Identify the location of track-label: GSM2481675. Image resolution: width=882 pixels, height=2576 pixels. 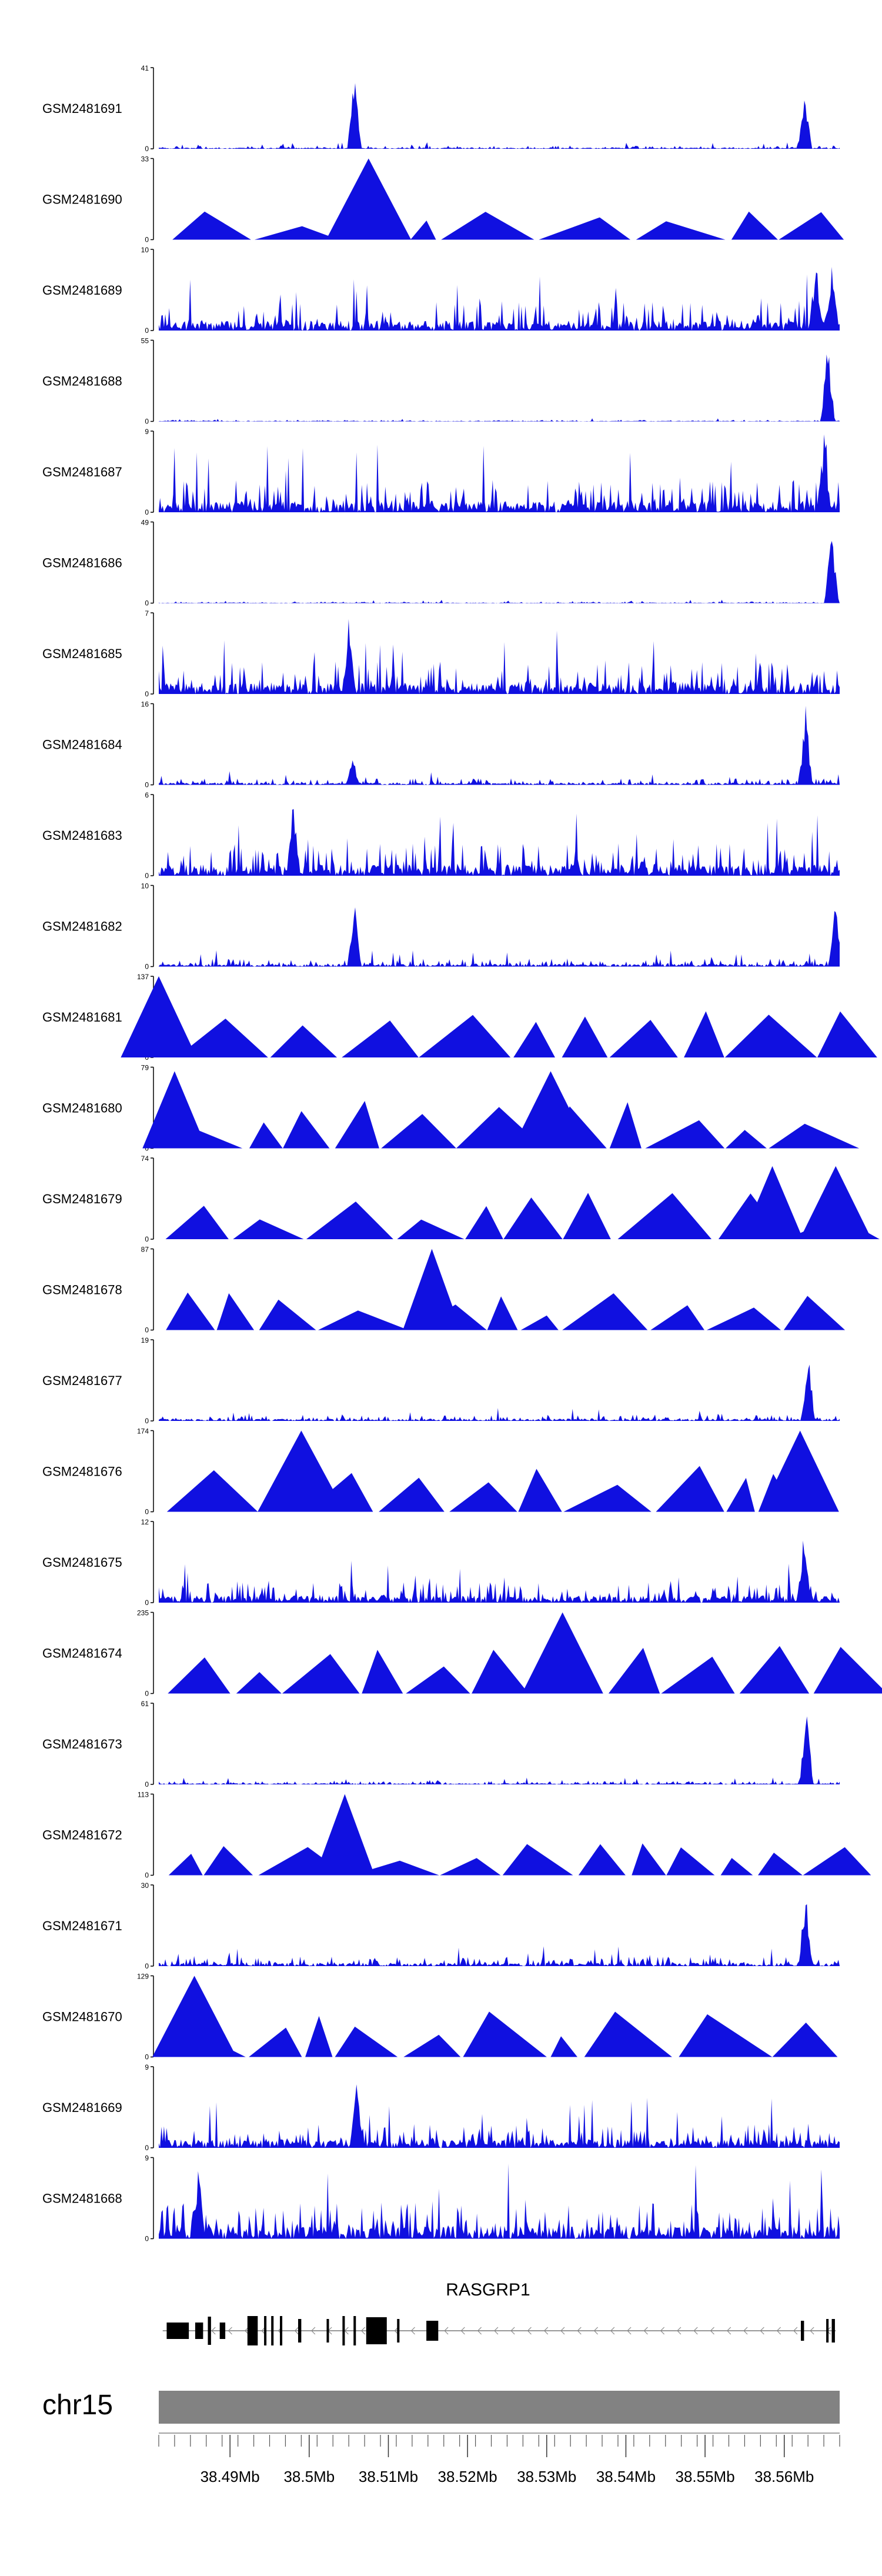
(82, 1562).